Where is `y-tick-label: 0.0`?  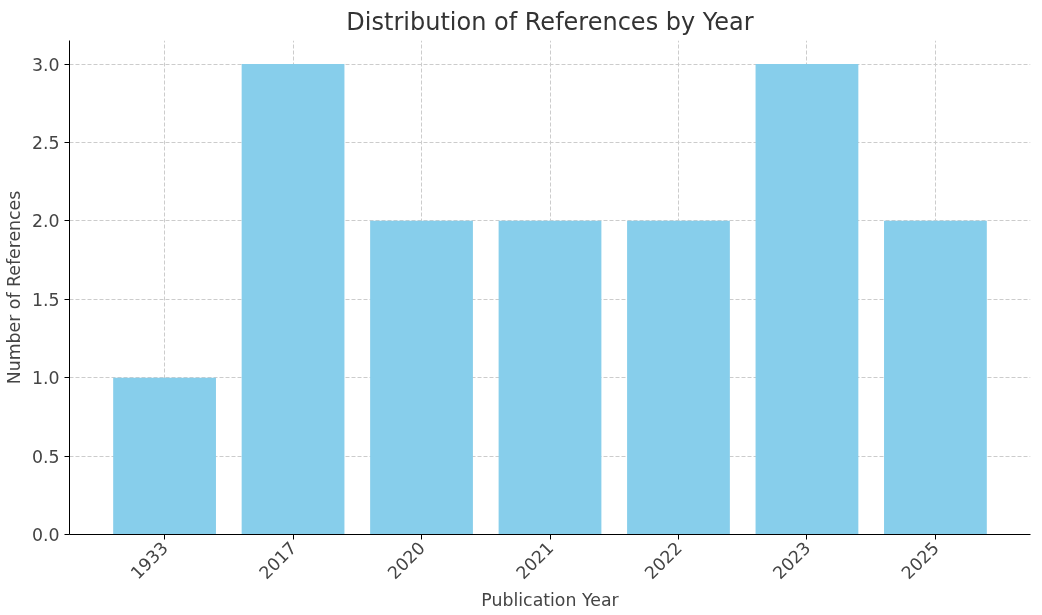
y-tick-label: 0.0 is located at coordinates (45, 535).